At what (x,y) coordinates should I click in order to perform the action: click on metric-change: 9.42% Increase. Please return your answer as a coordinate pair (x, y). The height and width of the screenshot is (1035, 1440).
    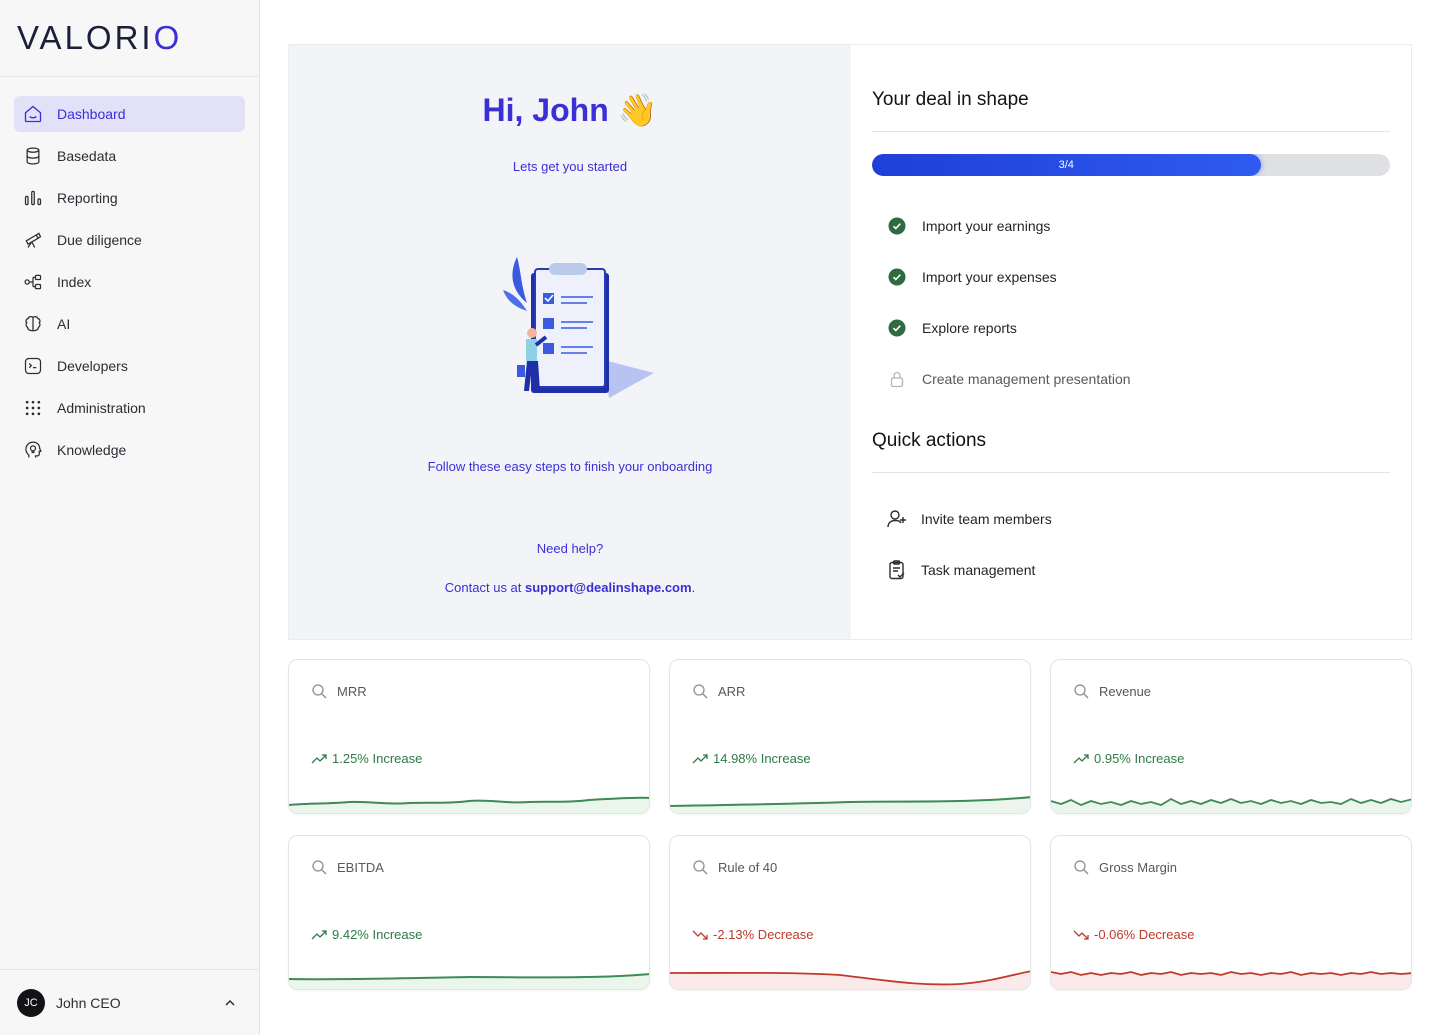
    Looking at the image, I should click on (366, 934).